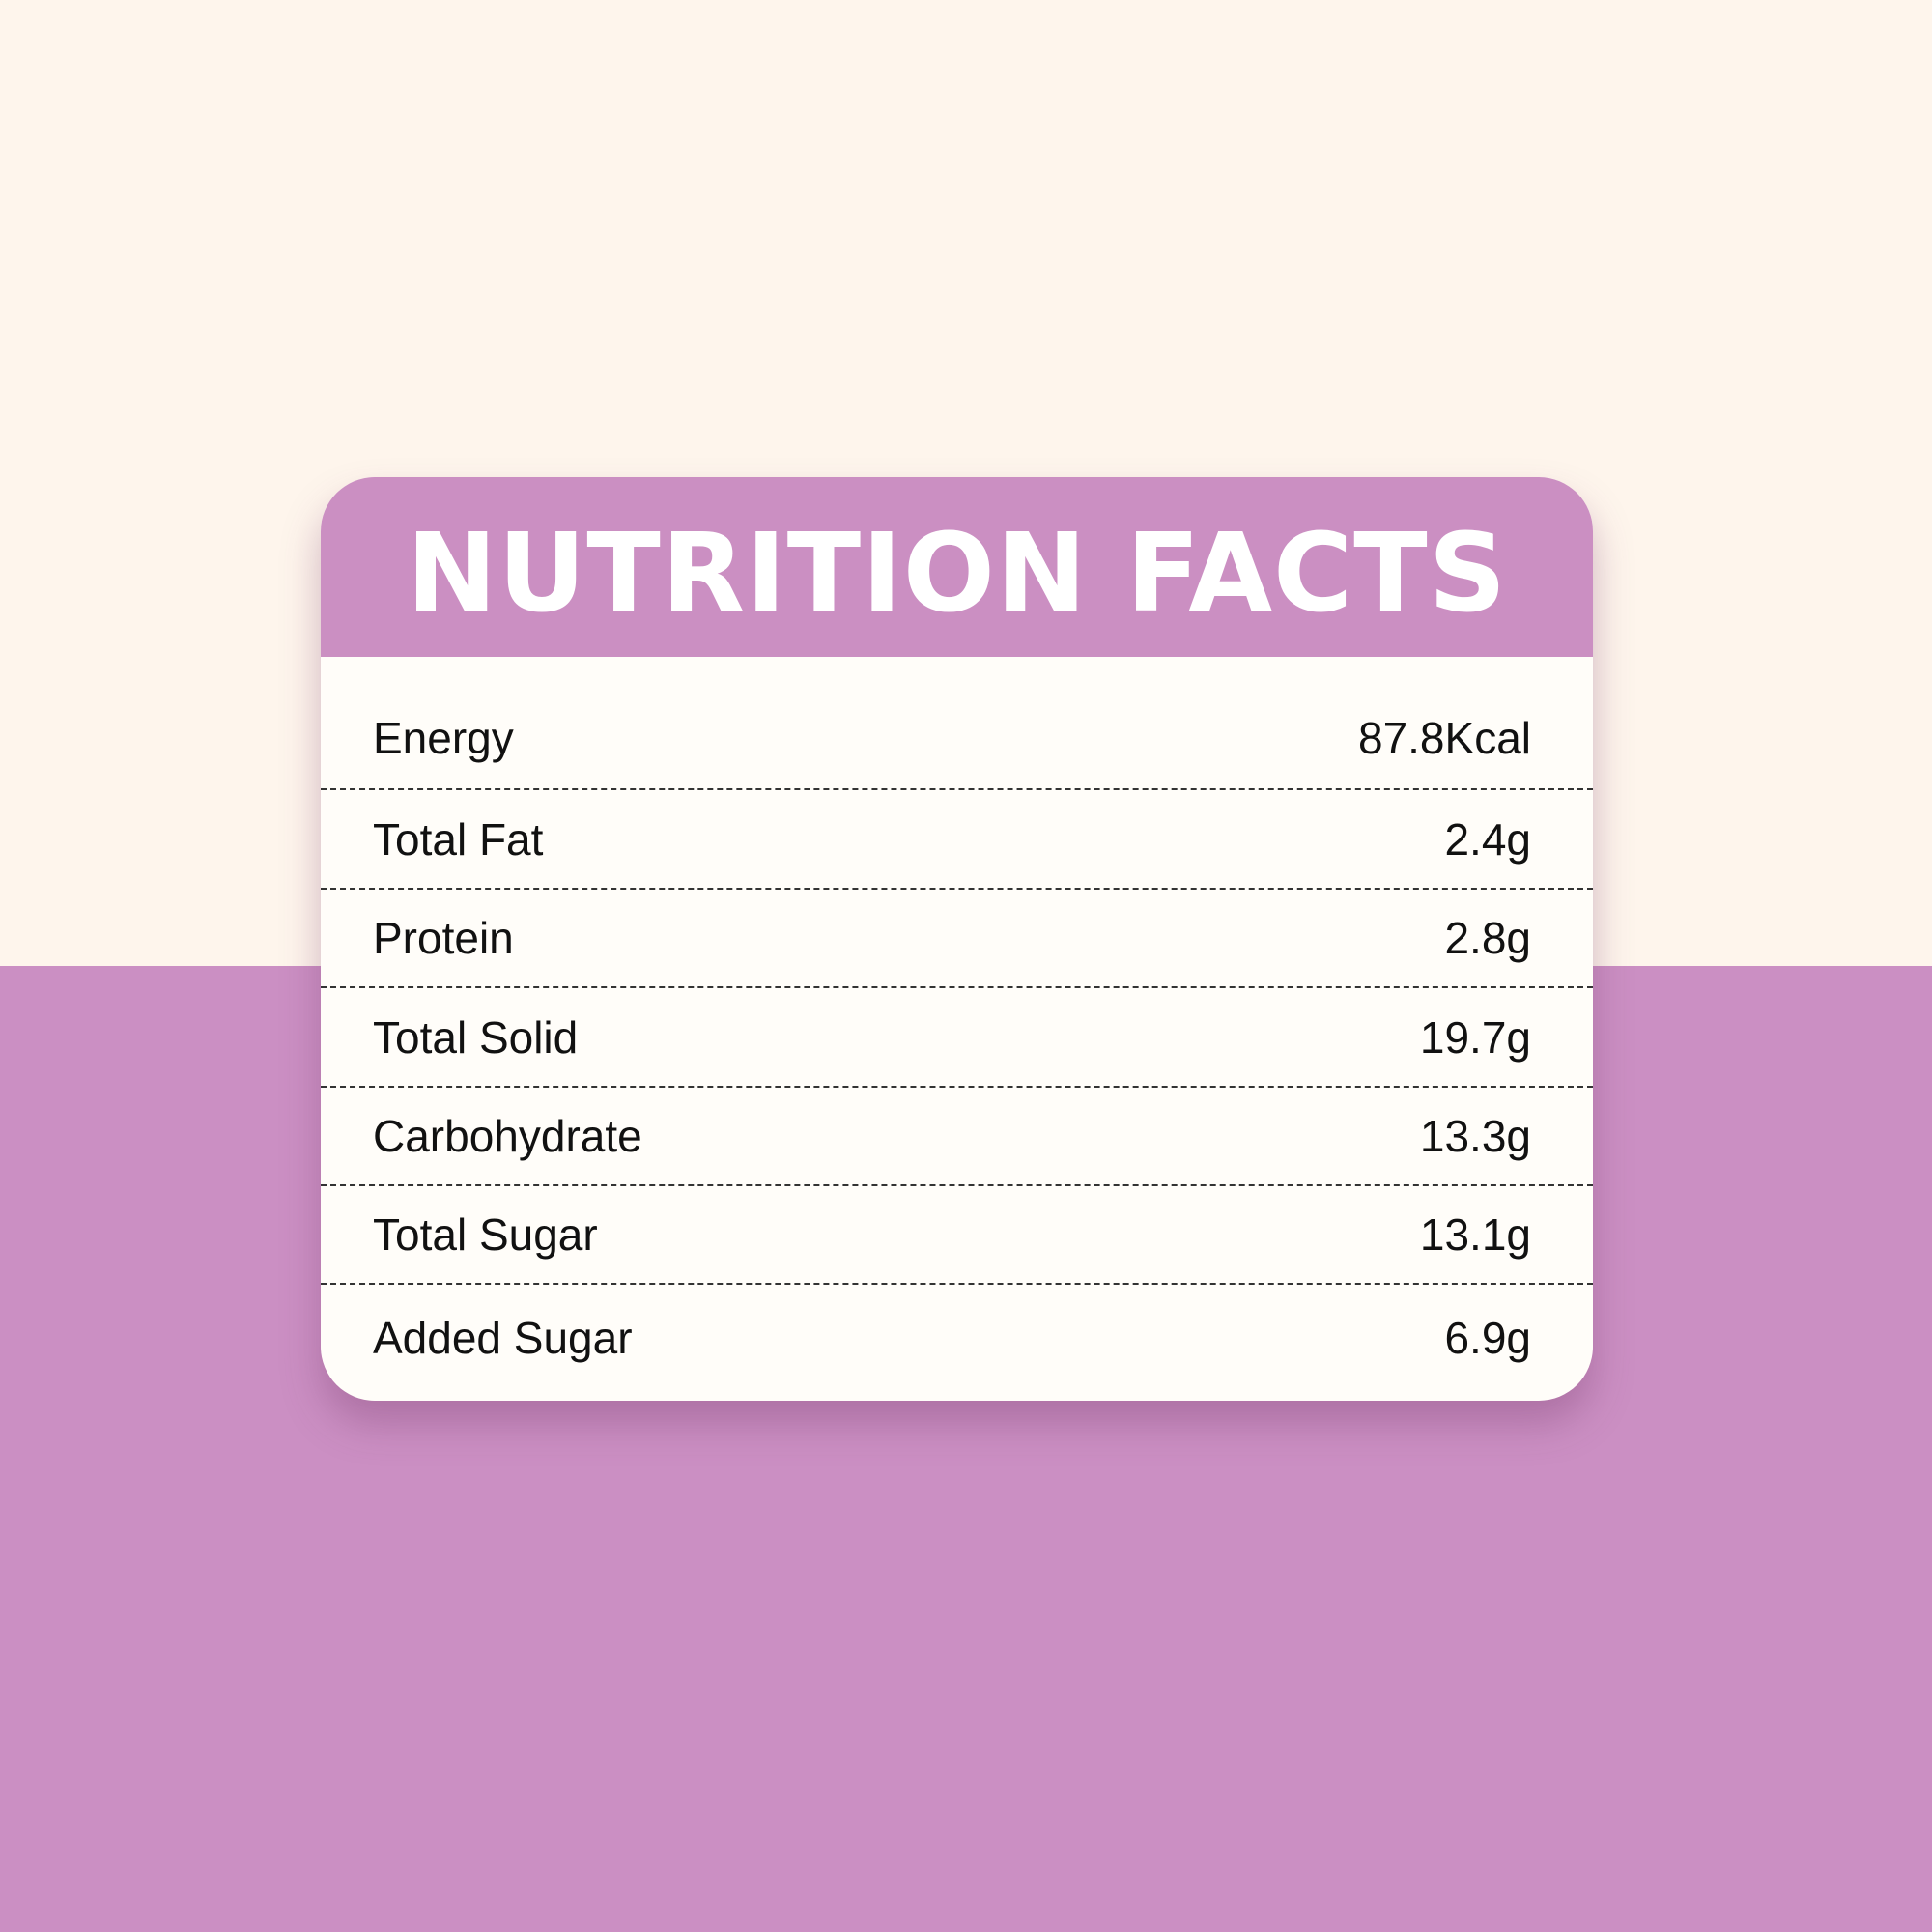 The width and height of the screenshot is (1932, 1932). What do you see at coordinates (476, 1037) in the screenshot?
I see `row-label: Total Solid` at bounding box center [476, 1037].